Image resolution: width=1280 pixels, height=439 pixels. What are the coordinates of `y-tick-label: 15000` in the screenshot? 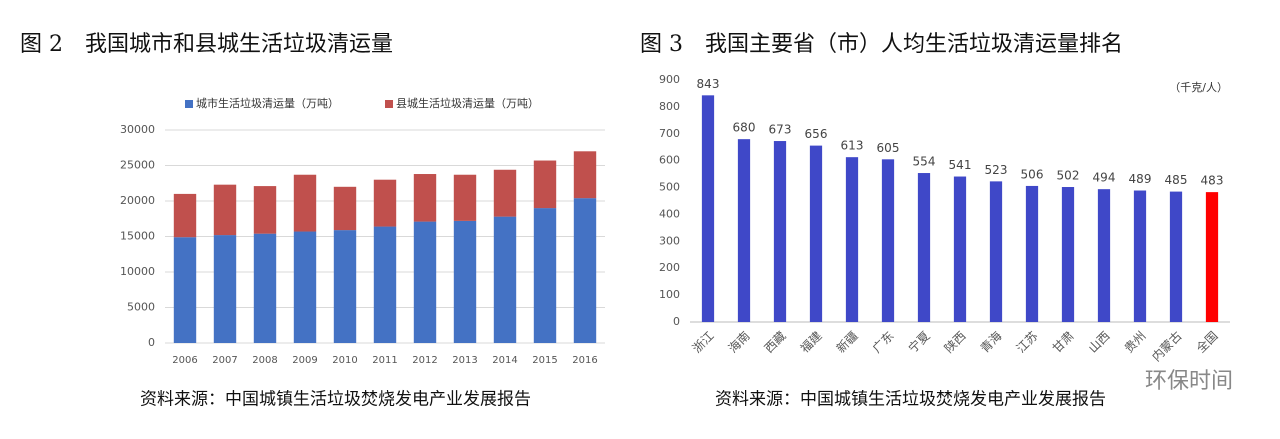 It's located at (137, 236).